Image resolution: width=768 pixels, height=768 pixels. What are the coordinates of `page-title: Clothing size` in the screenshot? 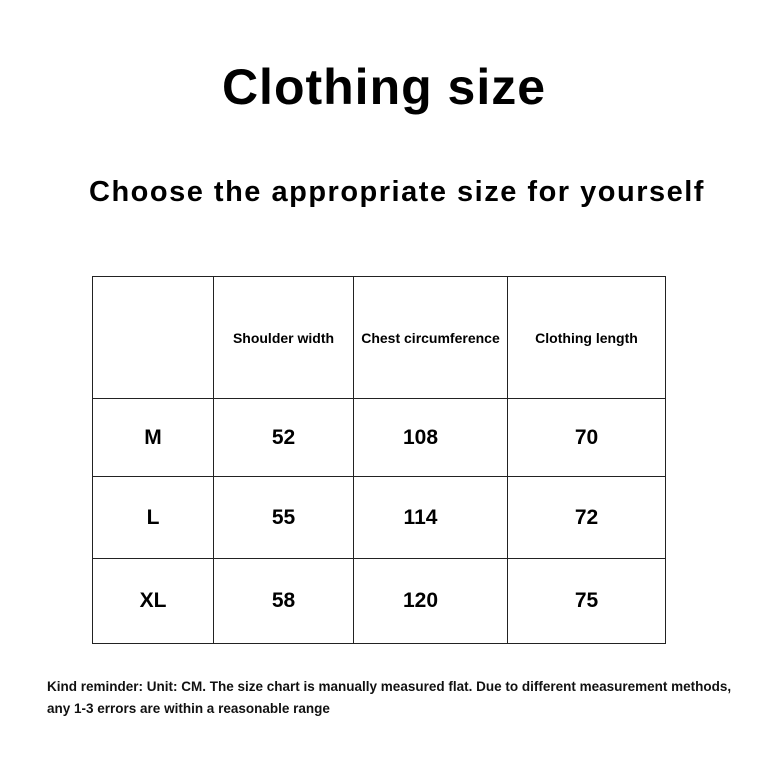 It's located at (384, 87).